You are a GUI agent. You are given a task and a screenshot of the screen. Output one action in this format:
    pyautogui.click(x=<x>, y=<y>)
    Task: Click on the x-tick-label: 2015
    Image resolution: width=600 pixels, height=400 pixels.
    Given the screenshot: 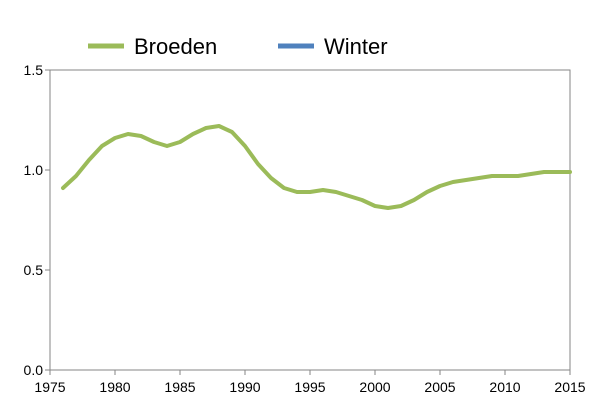 What is the action you would take?
    pyautogui.click(x=569, y=387)
    